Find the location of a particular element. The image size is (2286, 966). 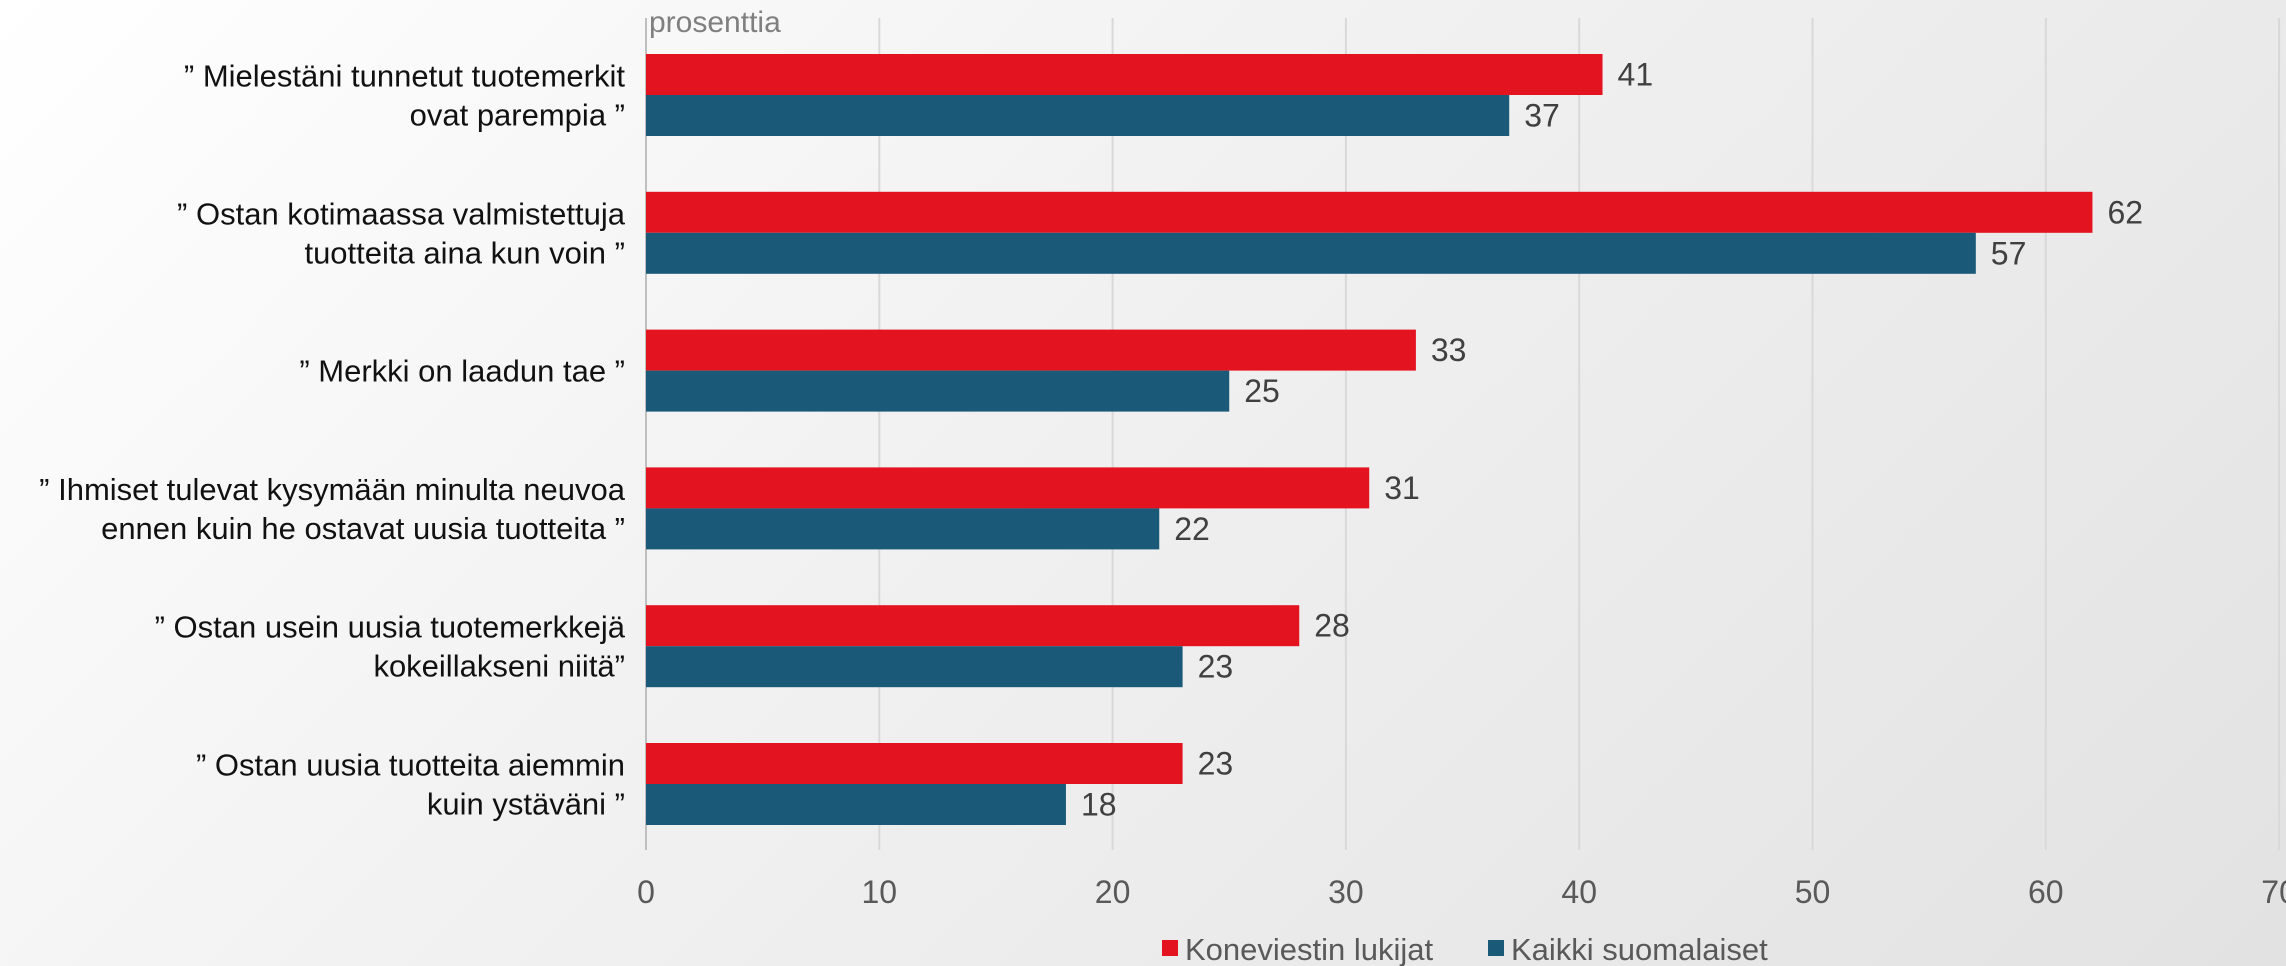

x-tick-label: 60 is located at coordinates (2046, 892).